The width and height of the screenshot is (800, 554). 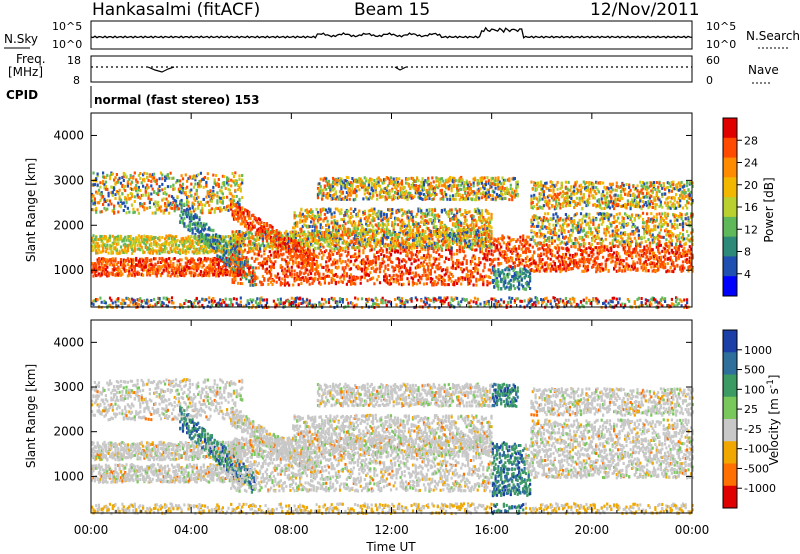 I want to click on power-colorbar-tick: 24, so click(x=751, y=163).